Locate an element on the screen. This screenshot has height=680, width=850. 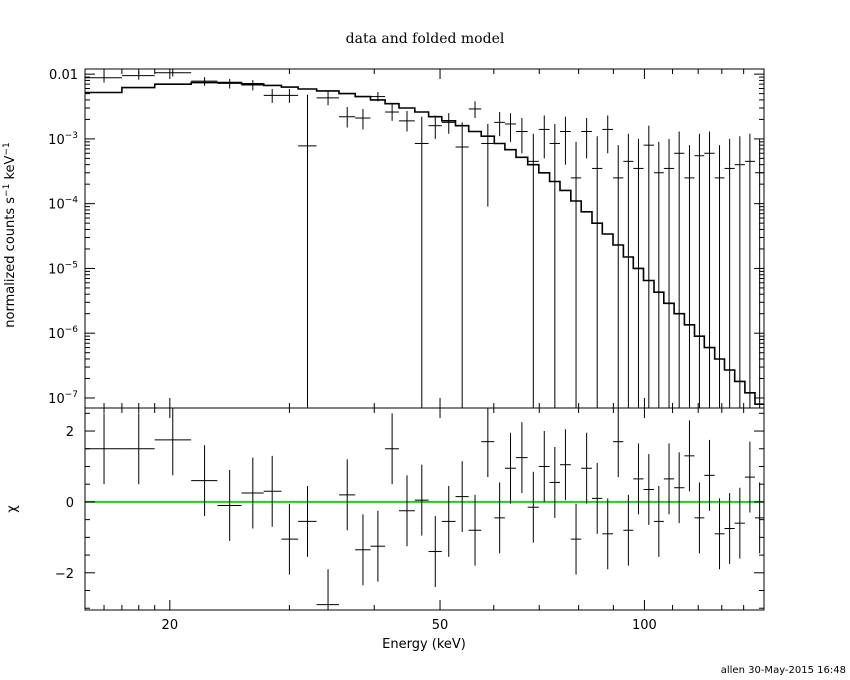
x-tick-label: 50 is located at coordinates (440, 625).